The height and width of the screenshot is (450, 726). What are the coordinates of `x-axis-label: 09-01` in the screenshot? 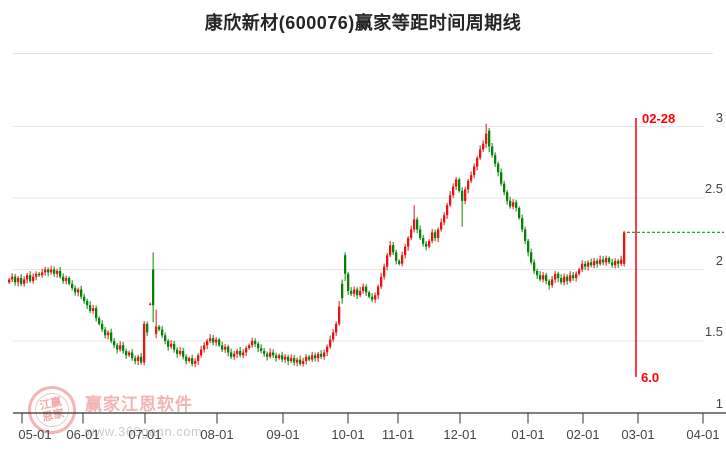 It's located at (283, 434).